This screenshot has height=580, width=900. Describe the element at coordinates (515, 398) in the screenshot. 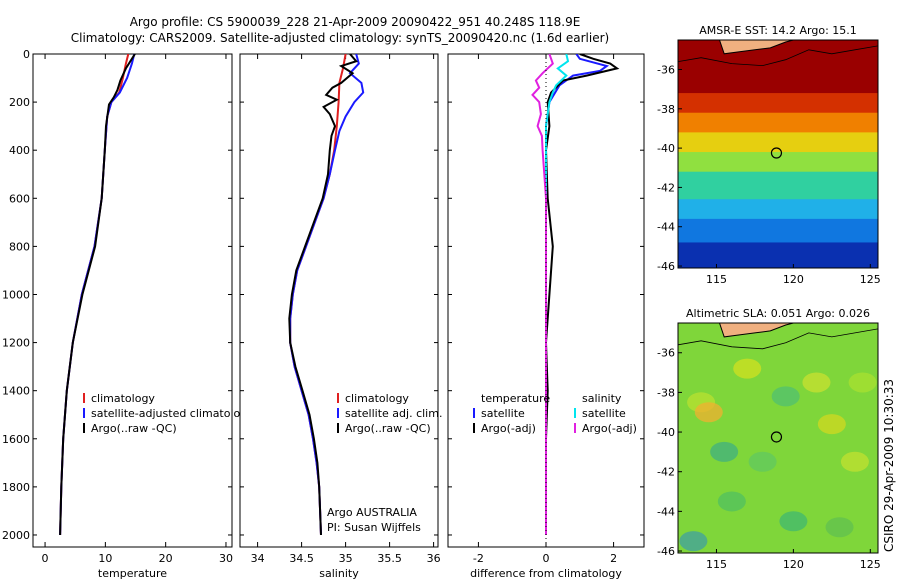

I see `legend-header: temperature` at that location.